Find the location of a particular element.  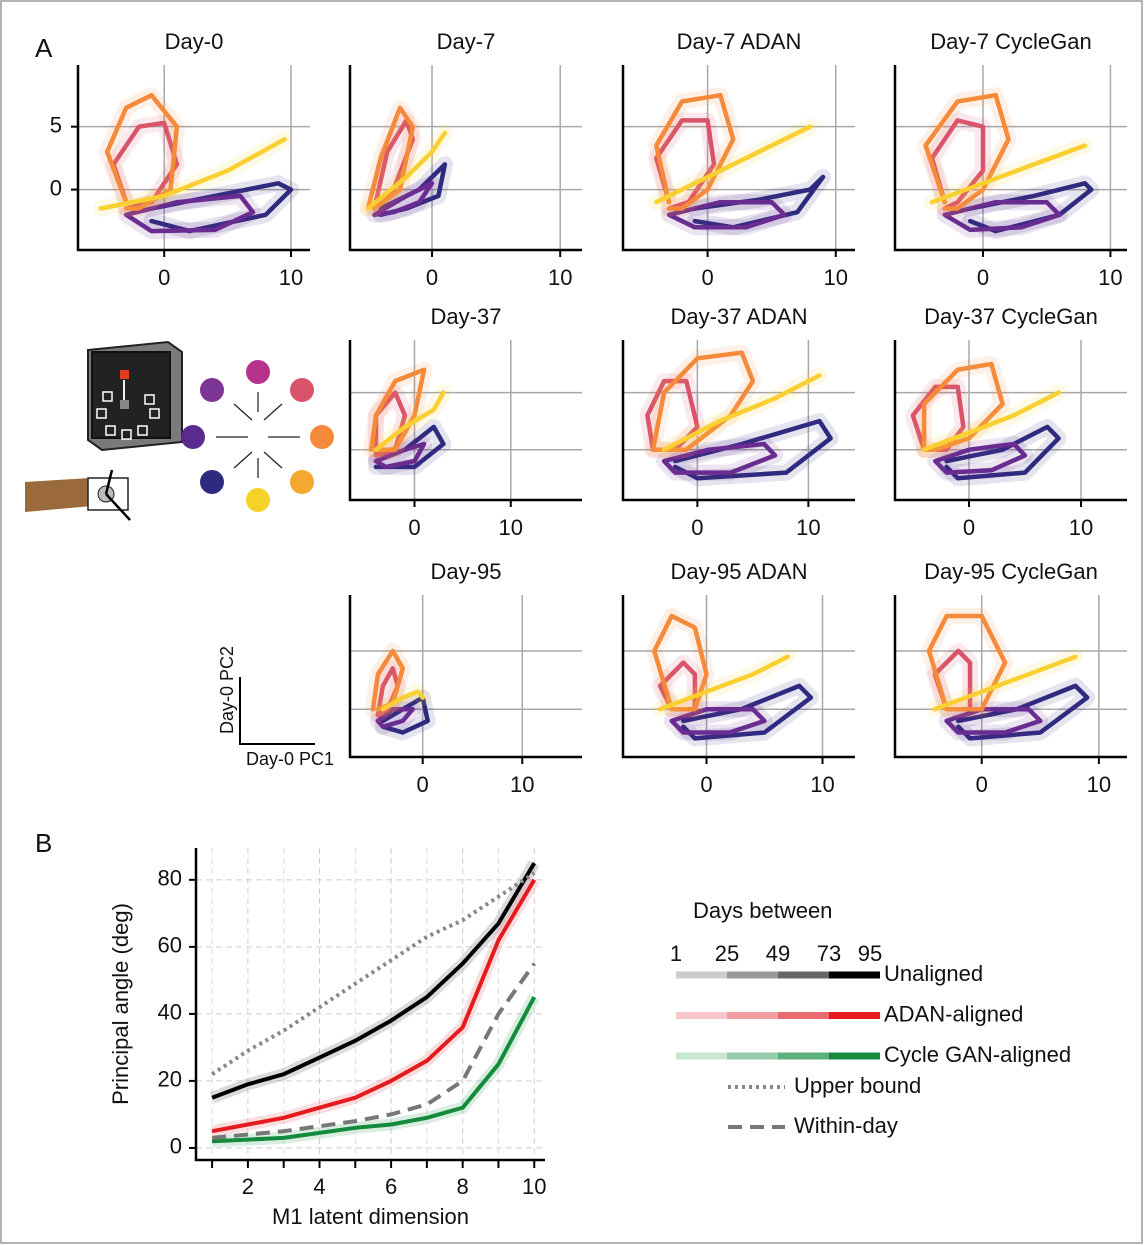

subplot-title: Day-95 ADAN is located at coordinates (739, 571).